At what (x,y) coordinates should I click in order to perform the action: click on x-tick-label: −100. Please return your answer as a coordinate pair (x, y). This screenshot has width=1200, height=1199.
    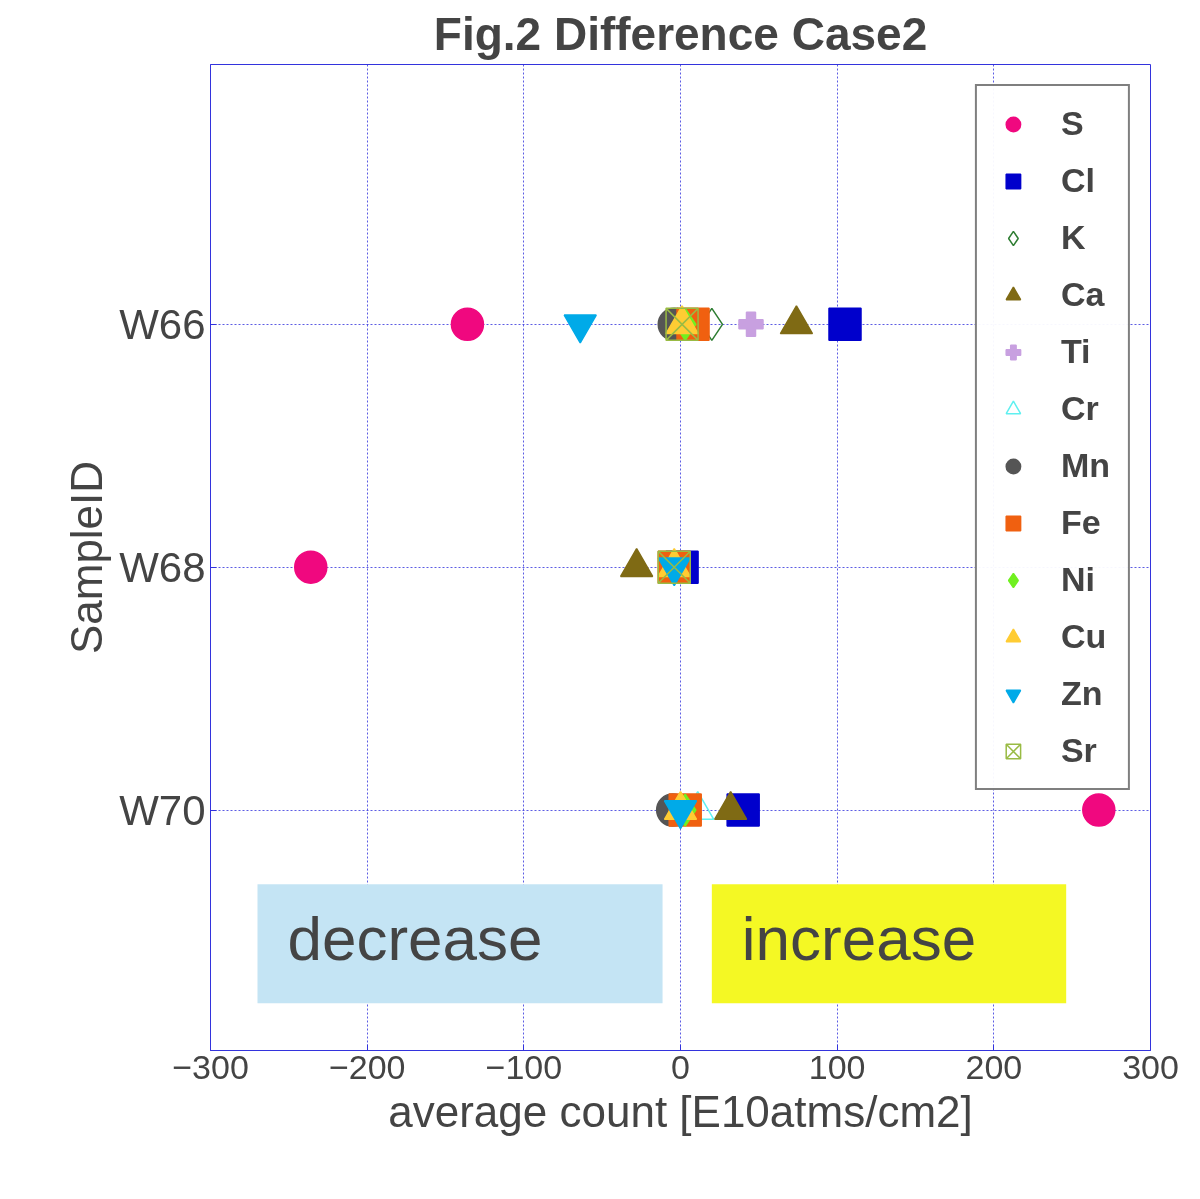
    Looking at the image, I should click on (524, 1066).